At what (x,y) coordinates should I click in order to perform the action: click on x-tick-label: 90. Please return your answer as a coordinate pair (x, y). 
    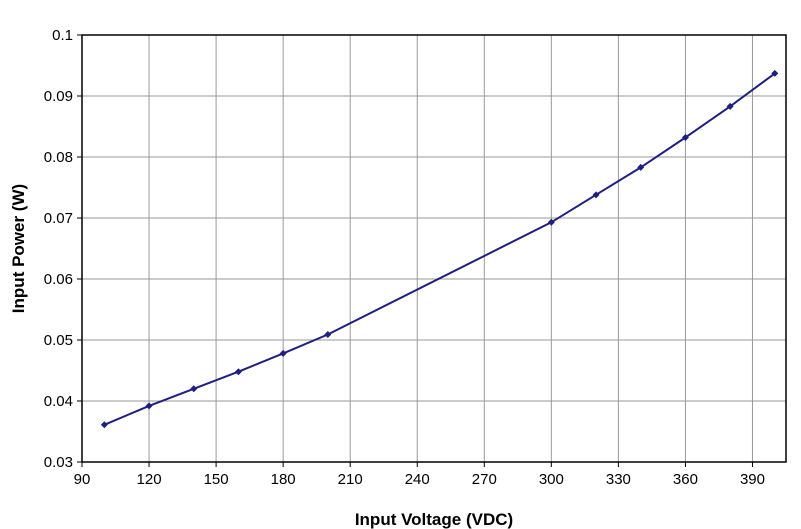
    Looking at the image, I should click on (82, 479).